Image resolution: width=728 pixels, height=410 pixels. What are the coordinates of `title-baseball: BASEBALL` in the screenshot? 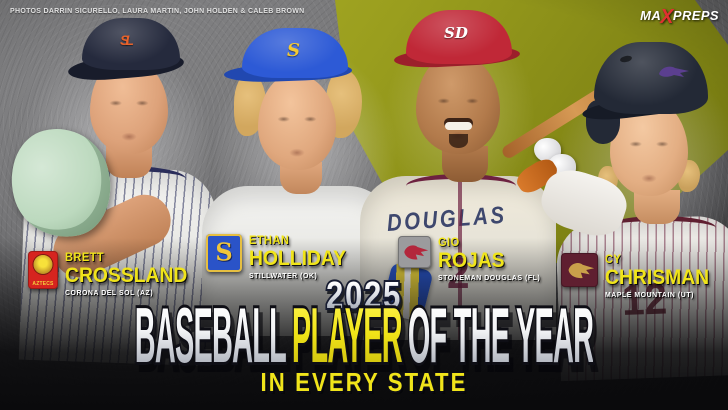 It's located at (210, 335).